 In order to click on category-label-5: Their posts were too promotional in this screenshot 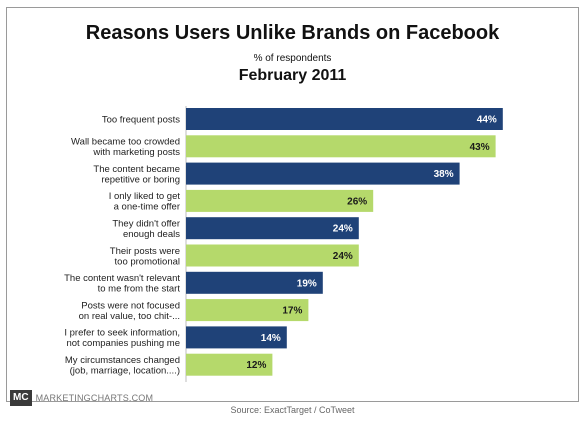, I will do `click(145, 257)`.